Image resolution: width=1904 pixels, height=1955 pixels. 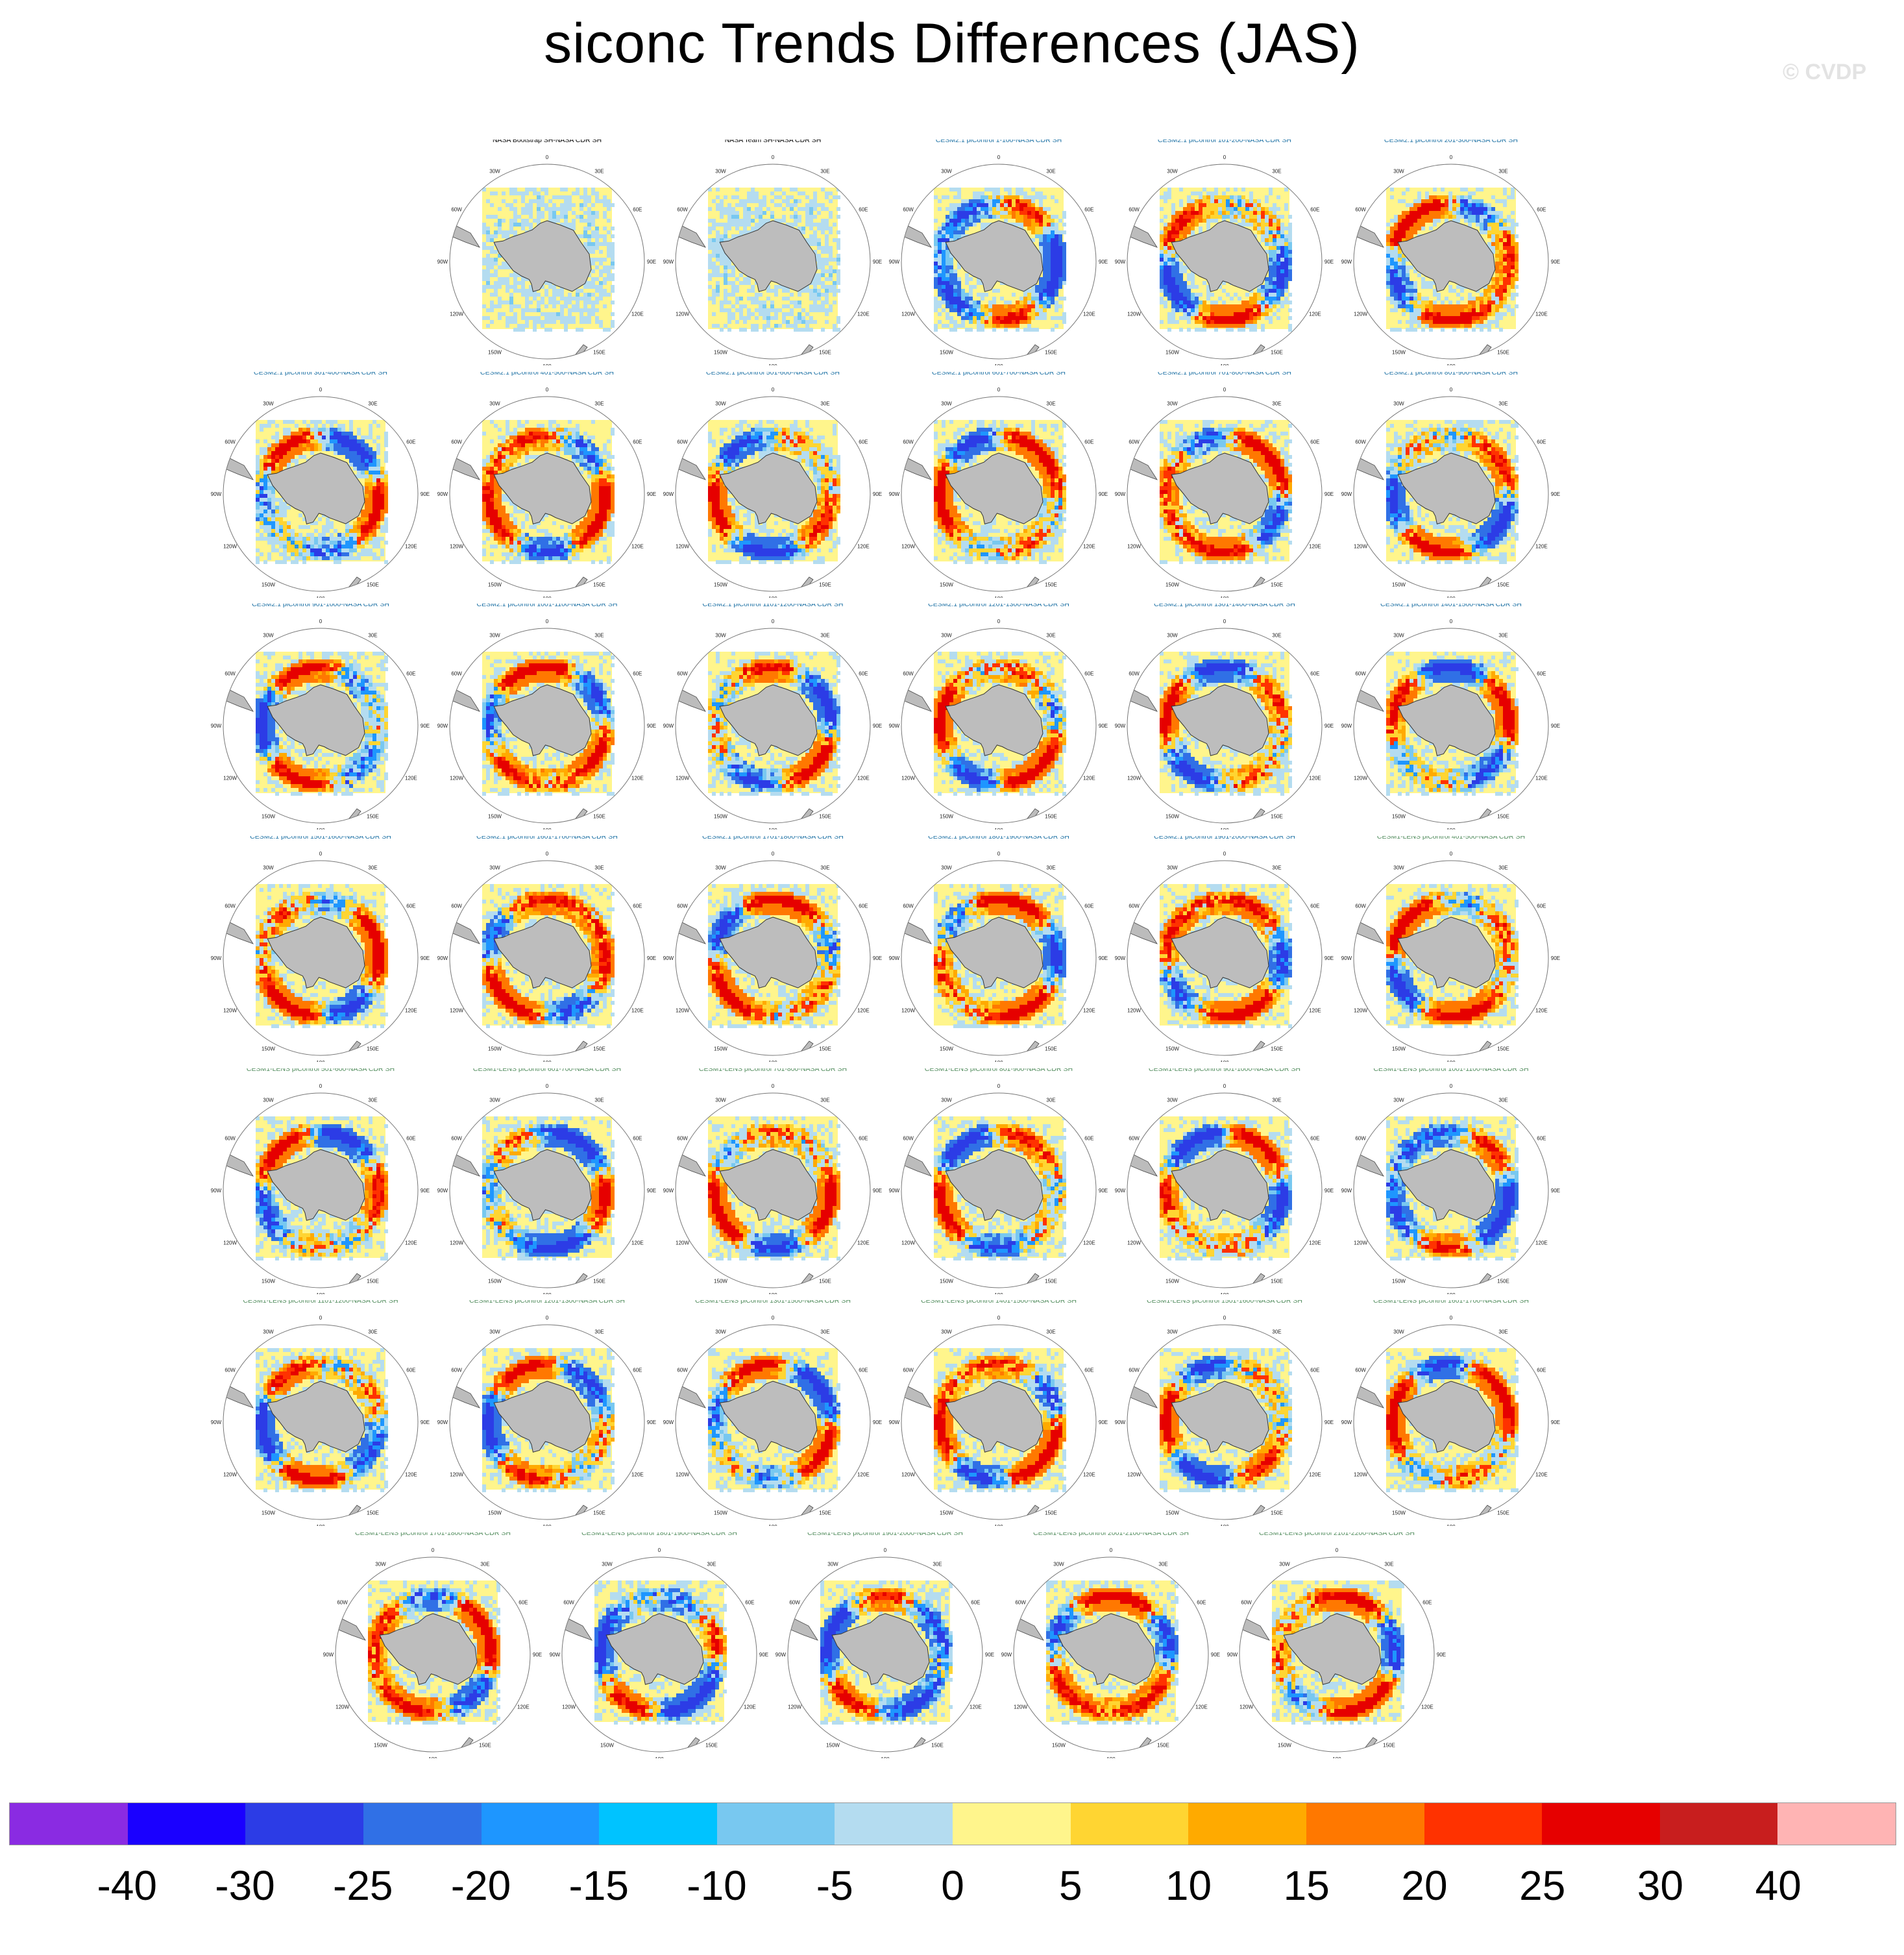 What do you see at coordinates (216, 494) in the screenshot?
I see `longitude-label: 90W` at bounding box center [216, 494].